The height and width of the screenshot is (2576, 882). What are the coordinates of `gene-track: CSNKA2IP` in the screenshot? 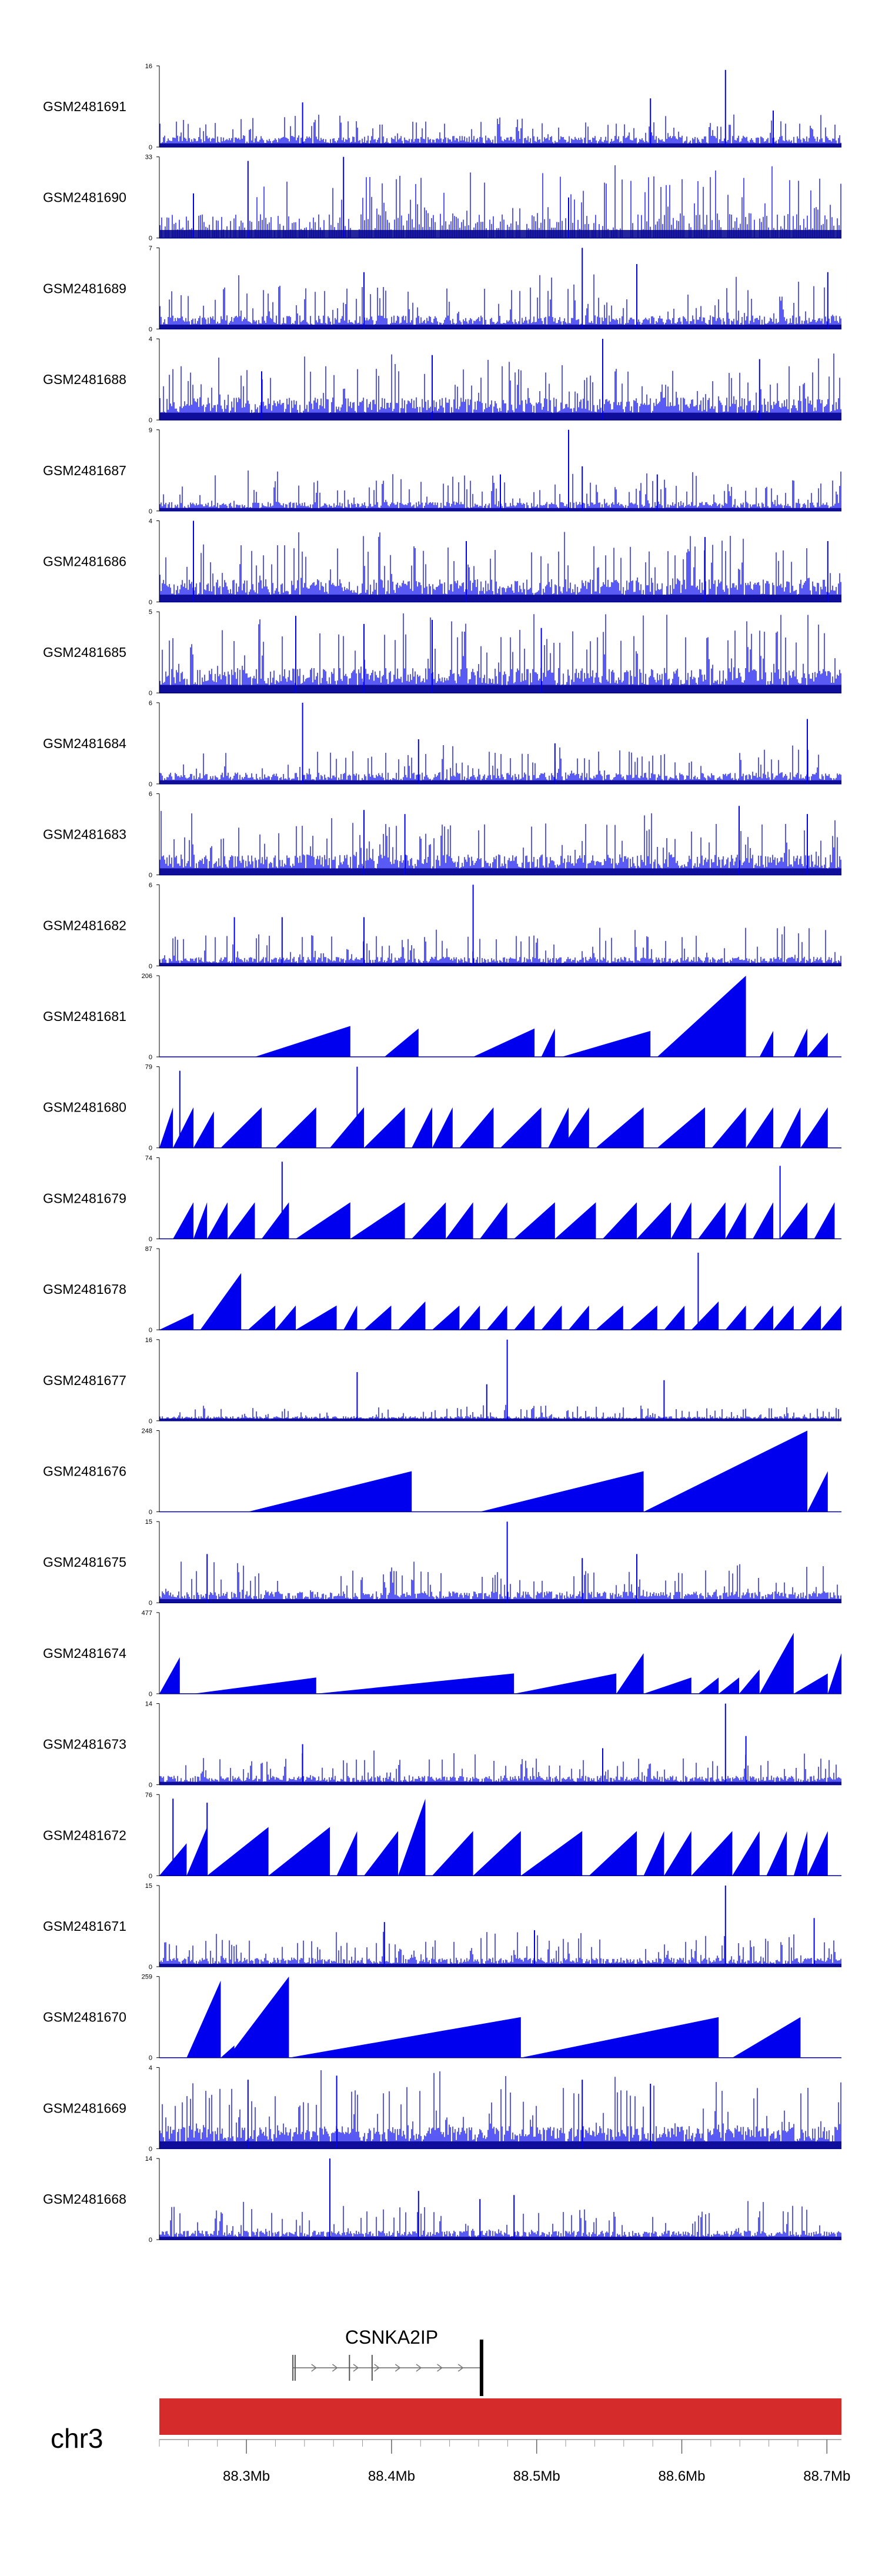 It's located at (387, 2361).